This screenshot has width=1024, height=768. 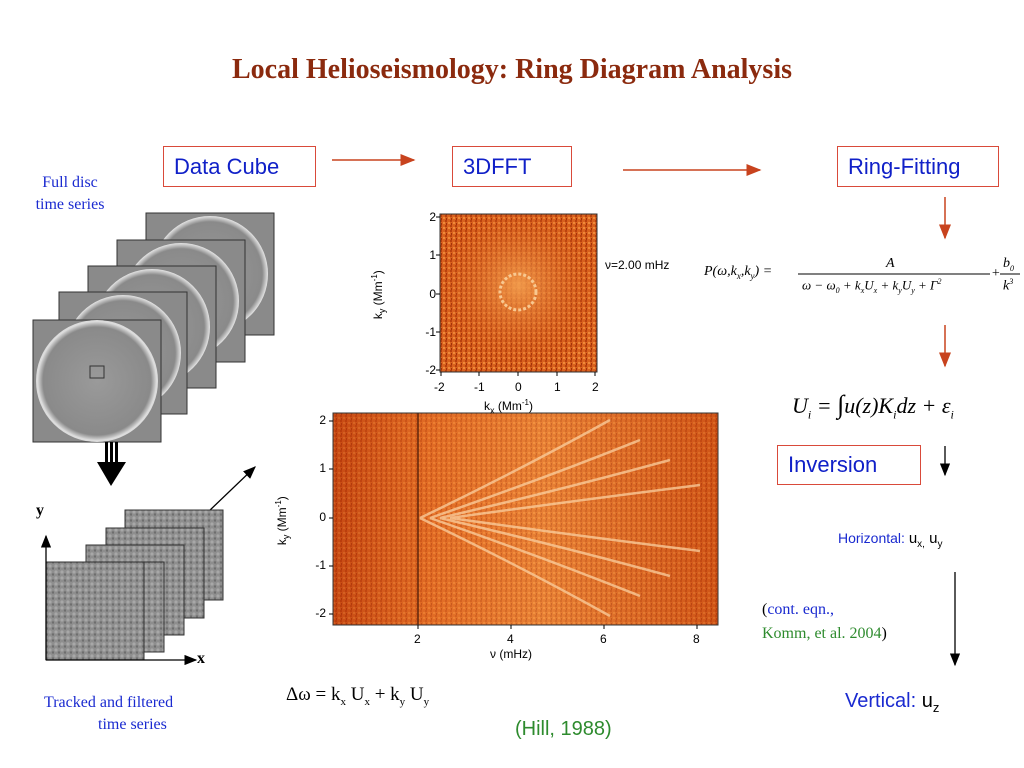 What do you see at coordinates (382, 311) in the screenshot?
I see `small-ylabel-sub: y` at bounding box center [382, 311].